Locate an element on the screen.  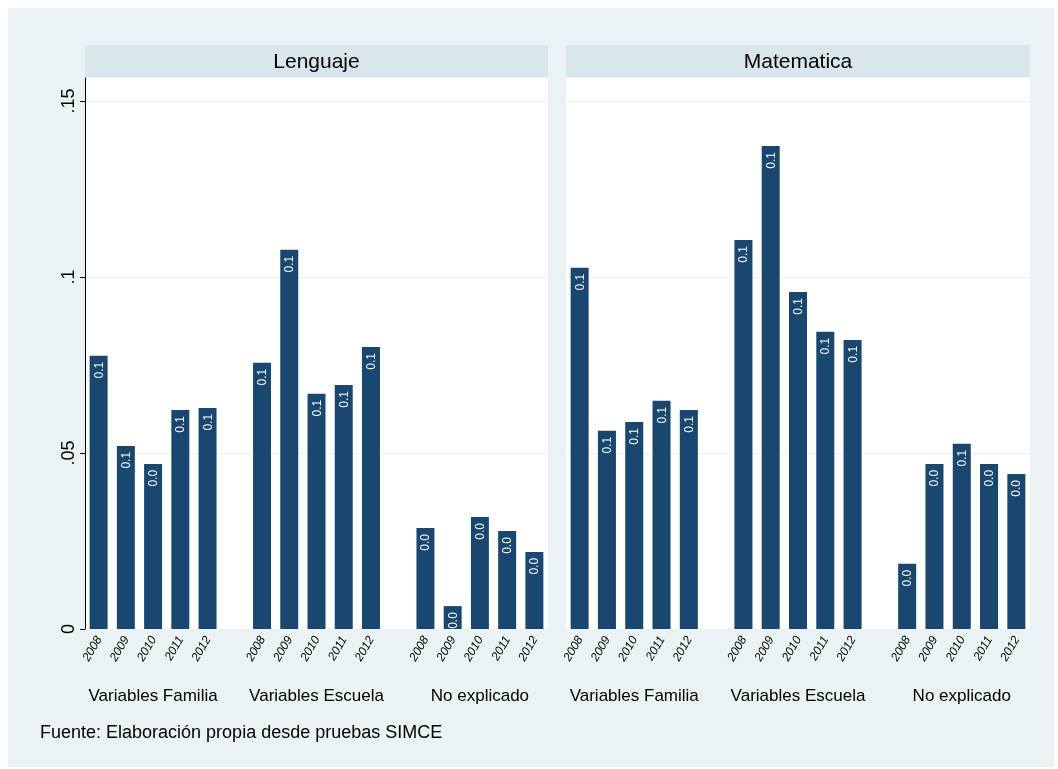
chart-title: Lenguaje is located at coordinates (316, 61).